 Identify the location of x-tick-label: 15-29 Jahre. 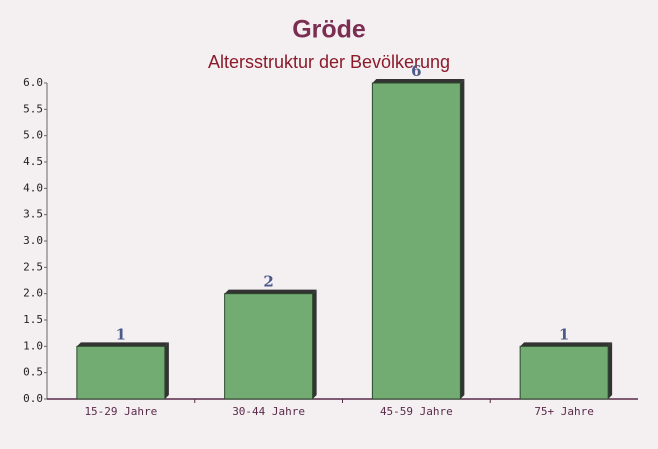
(120, 411).